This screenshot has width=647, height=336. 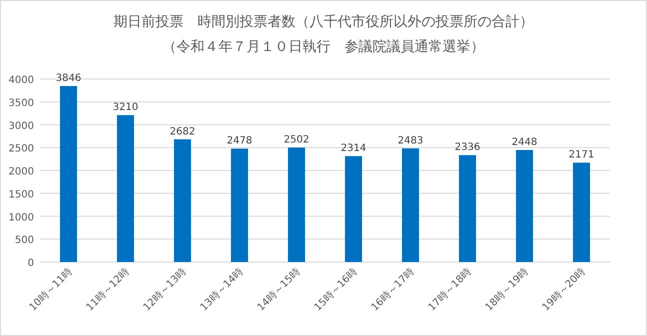 What do you see at coordinates (21, 103) in the screenshot?
I see `y-tick-label: 3500` at bounding box center [21, 103].